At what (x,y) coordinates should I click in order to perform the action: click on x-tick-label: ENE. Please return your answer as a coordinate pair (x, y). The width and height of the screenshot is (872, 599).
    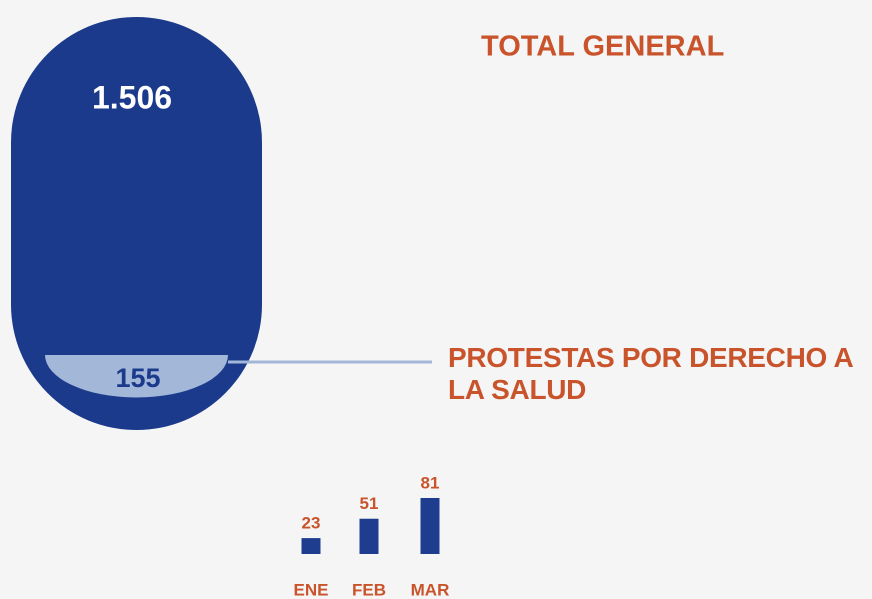
    Looking at the image, I should click on (311, 589).